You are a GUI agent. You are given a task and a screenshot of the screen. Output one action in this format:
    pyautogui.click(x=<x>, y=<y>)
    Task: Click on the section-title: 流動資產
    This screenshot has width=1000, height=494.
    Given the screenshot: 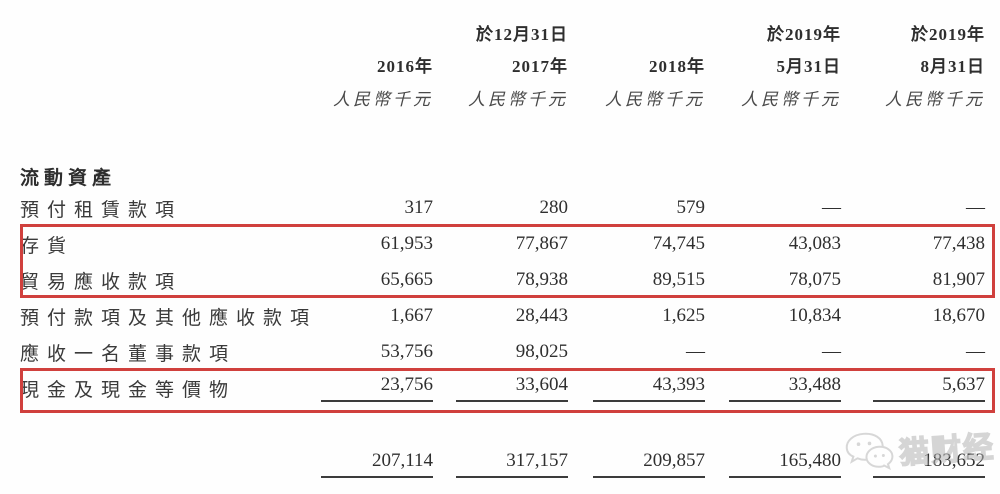 What is the action you would take?
    pyautogui.click(x=68, y=178)
    